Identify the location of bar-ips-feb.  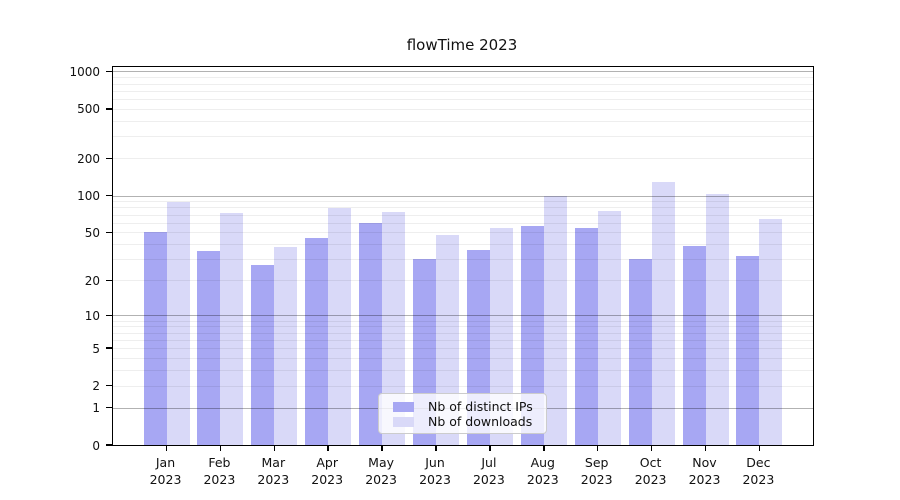
(209, 348).